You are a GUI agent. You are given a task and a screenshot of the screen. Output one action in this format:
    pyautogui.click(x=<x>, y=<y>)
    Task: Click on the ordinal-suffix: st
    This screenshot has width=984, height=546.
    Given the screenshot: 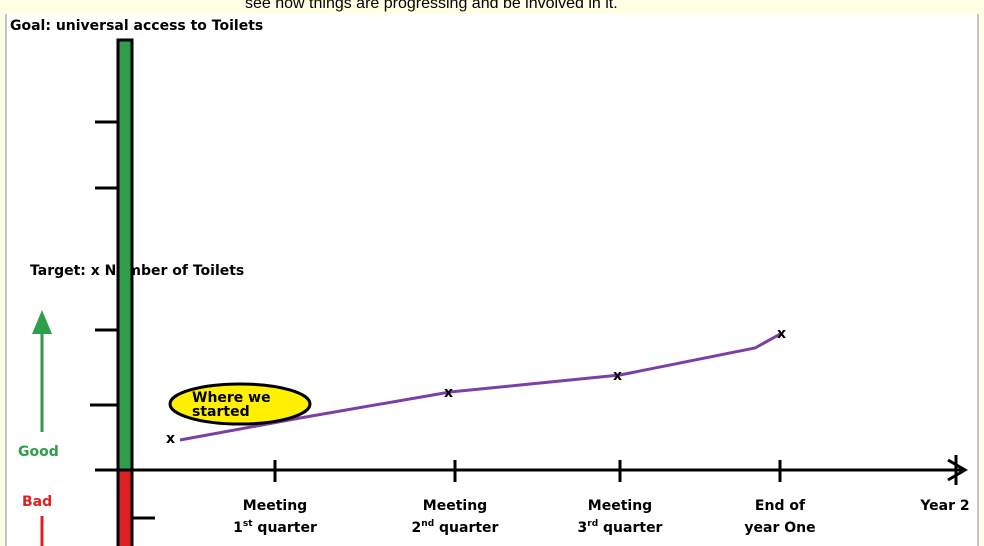 What is the action you would take?
    pyautogui.click(x=248, y=524)
    